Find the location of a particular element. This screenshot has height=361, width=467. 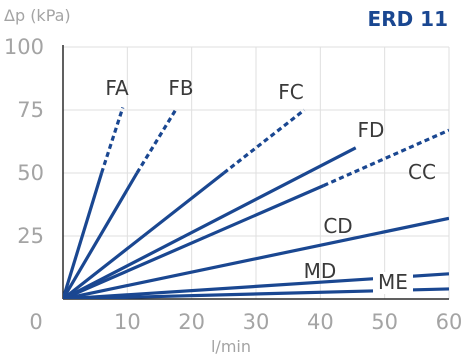

x-tick-label: 10 is located at coordinates (127, 322).